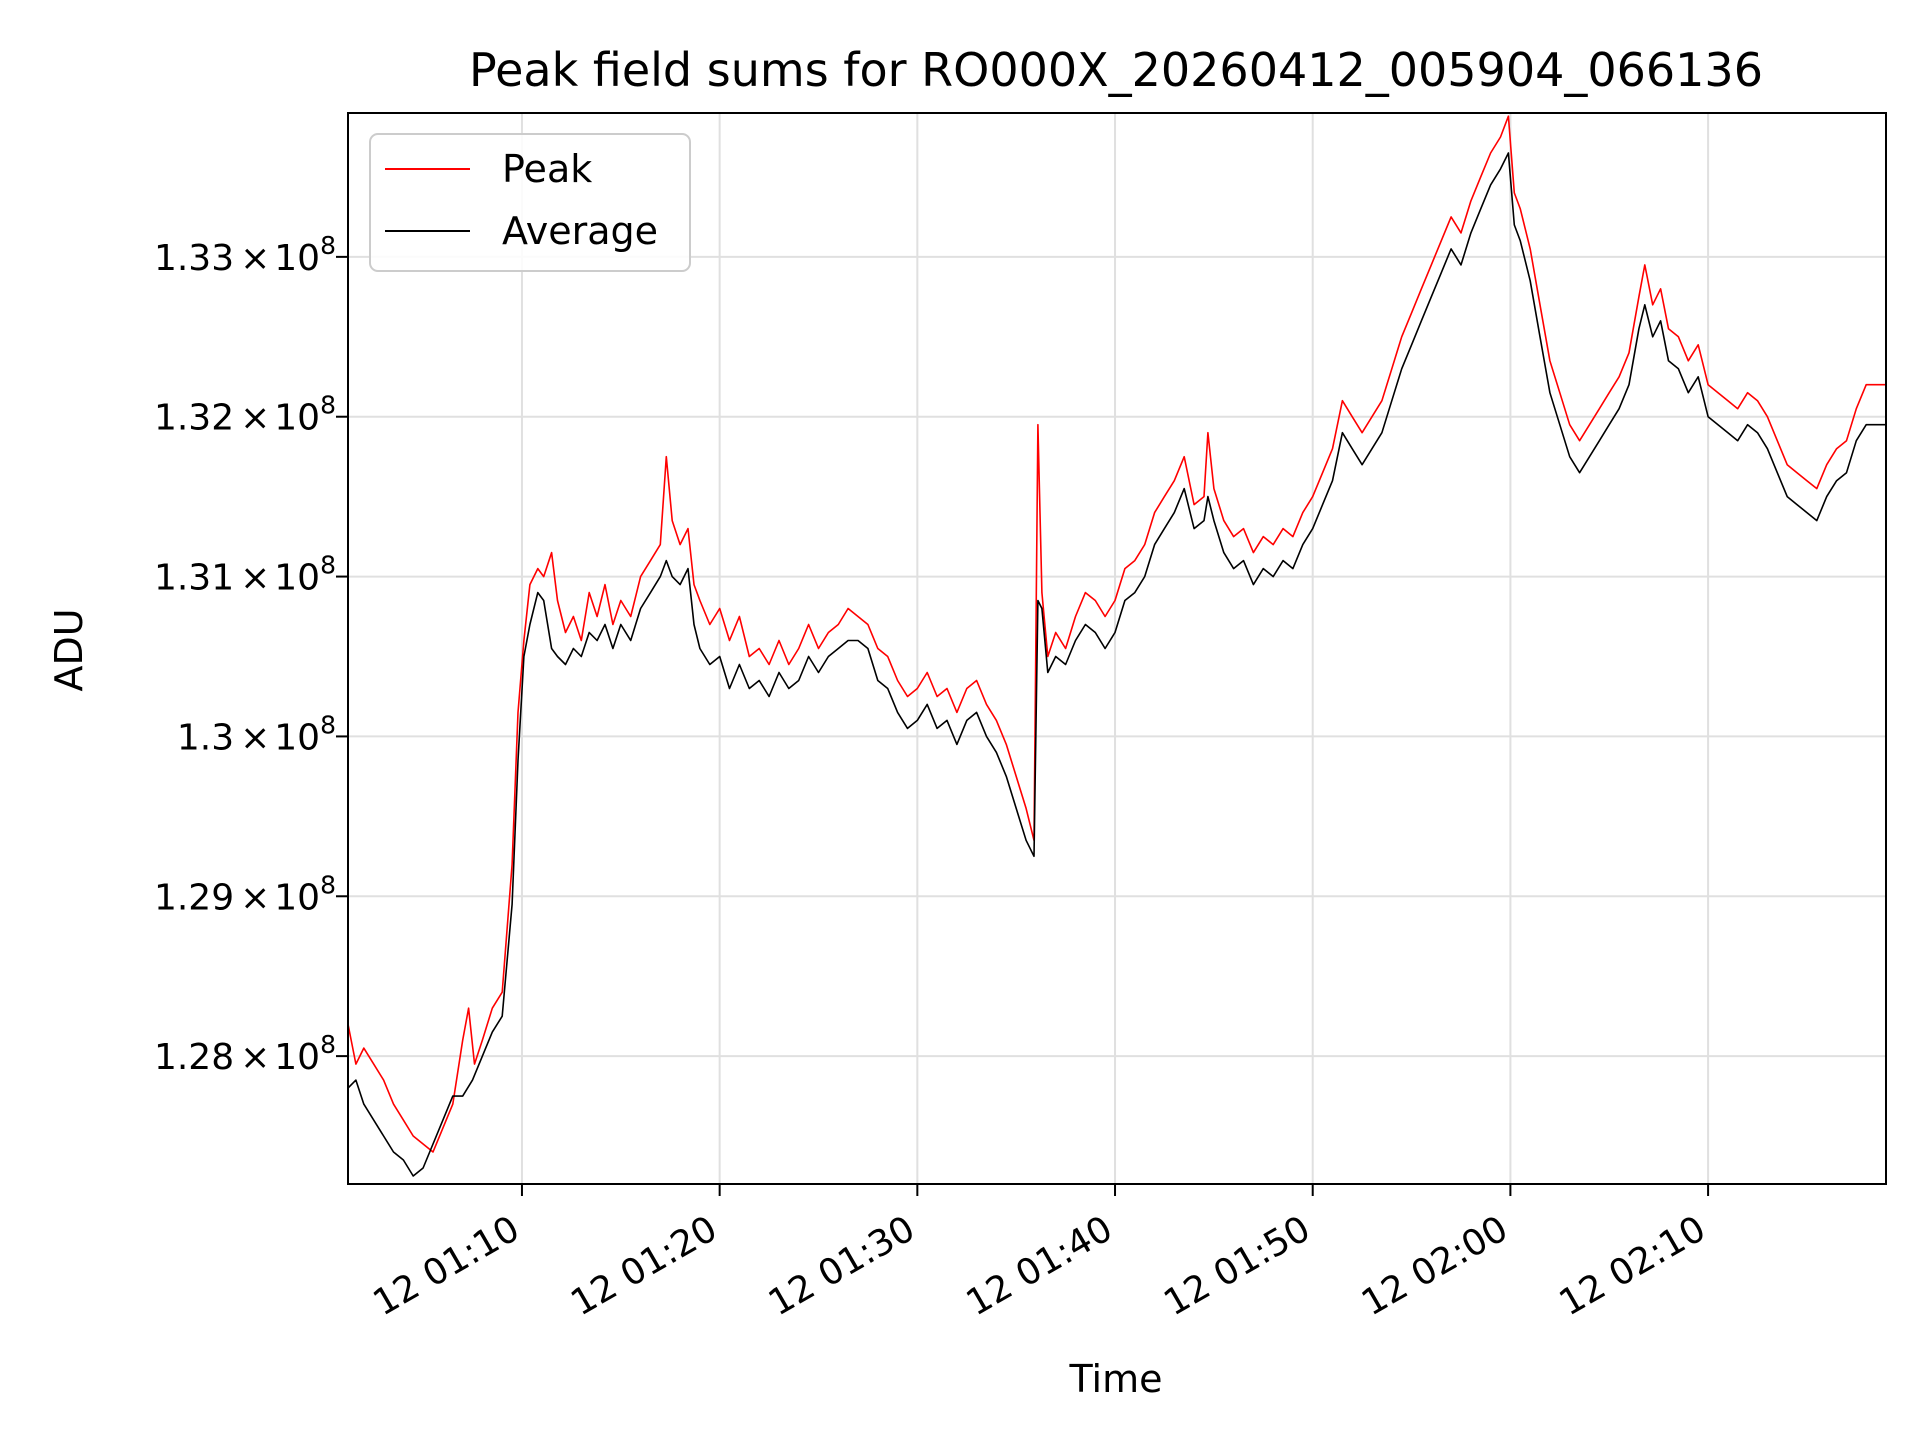 The image size is (1920, 1440). What do you see at coordinates (194, 258) in the screenshot?
I see `y-tick-mantissa: 1.33` at bounding box center [194, 258].